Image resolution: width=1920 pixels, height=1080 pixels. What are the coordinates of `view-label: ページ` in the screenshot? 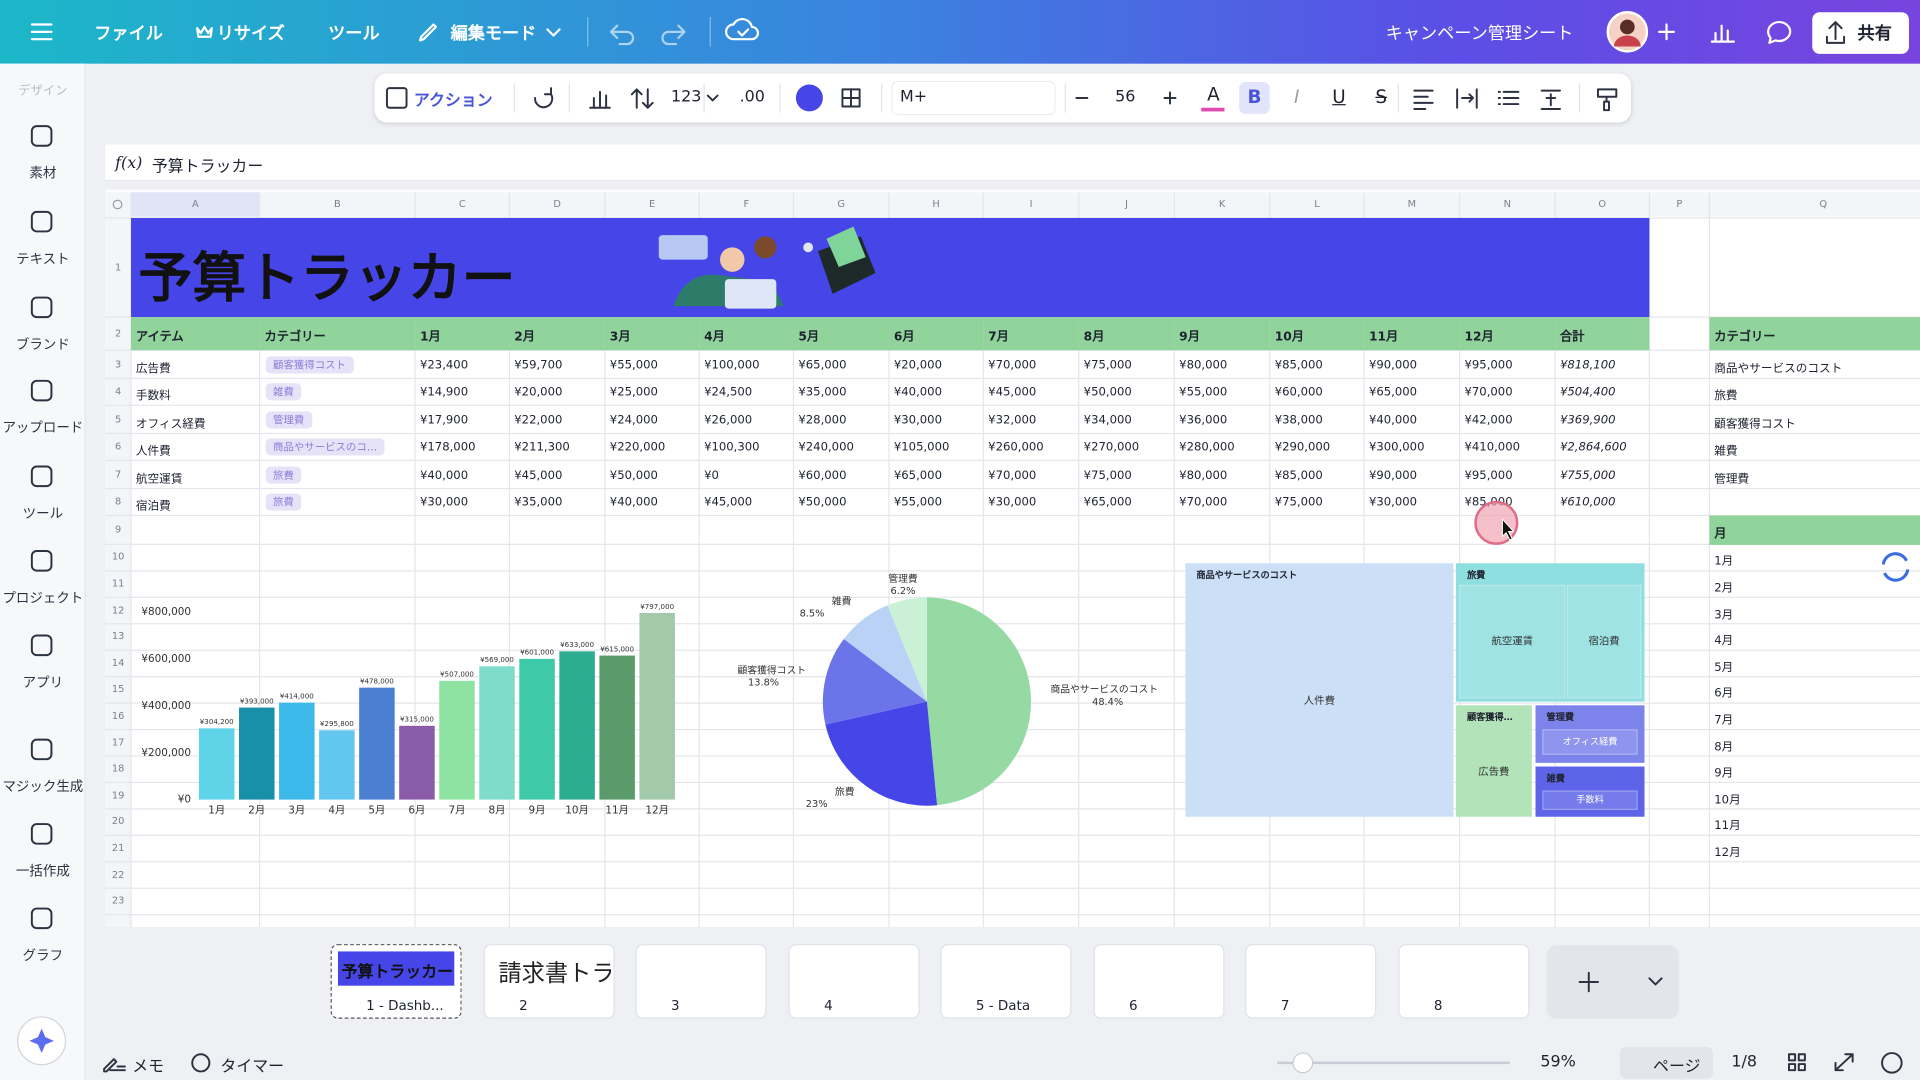 It's located at (1677, 1067).